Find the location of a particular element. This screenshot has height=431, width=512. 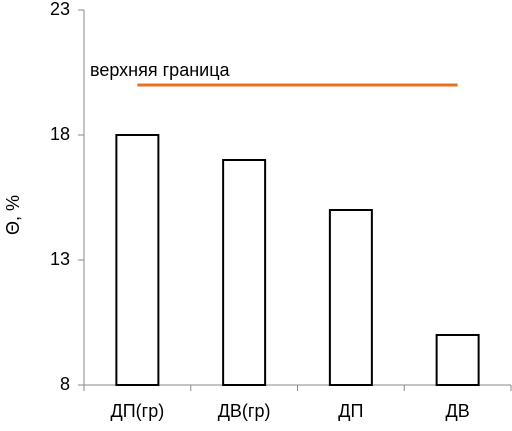

y-tick-label: 18 is located at coordinates (60, 134).